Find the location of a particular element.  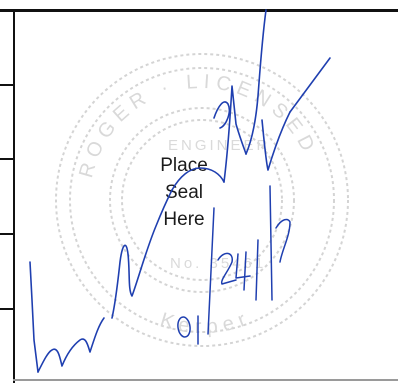

seal-placeholder-text: Place Seal Here is located at coordinates (184, 192).